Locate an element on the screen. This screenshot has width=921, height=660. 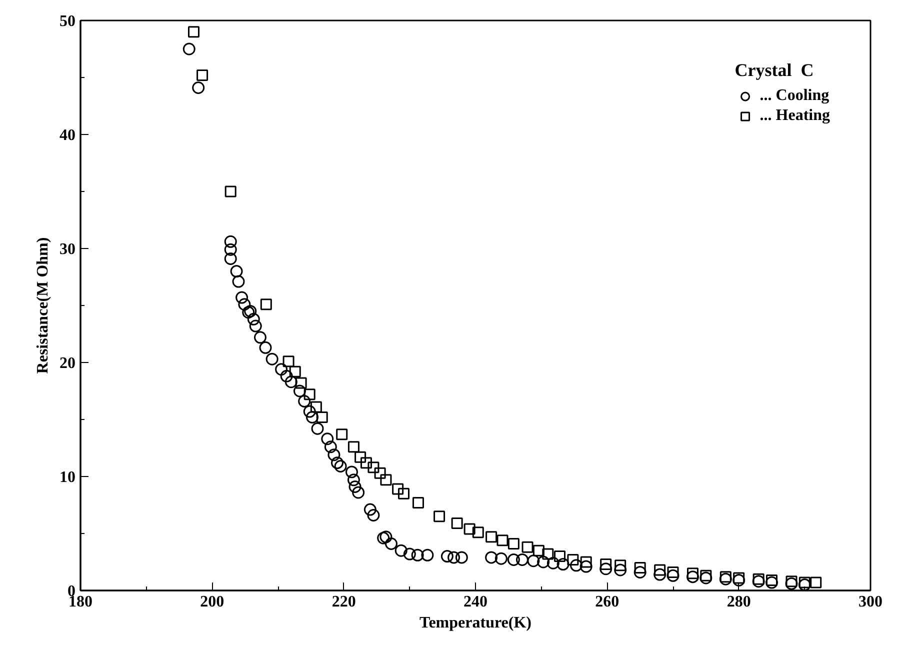
x-tick-label: 200 is located at coordinates (212, 602).